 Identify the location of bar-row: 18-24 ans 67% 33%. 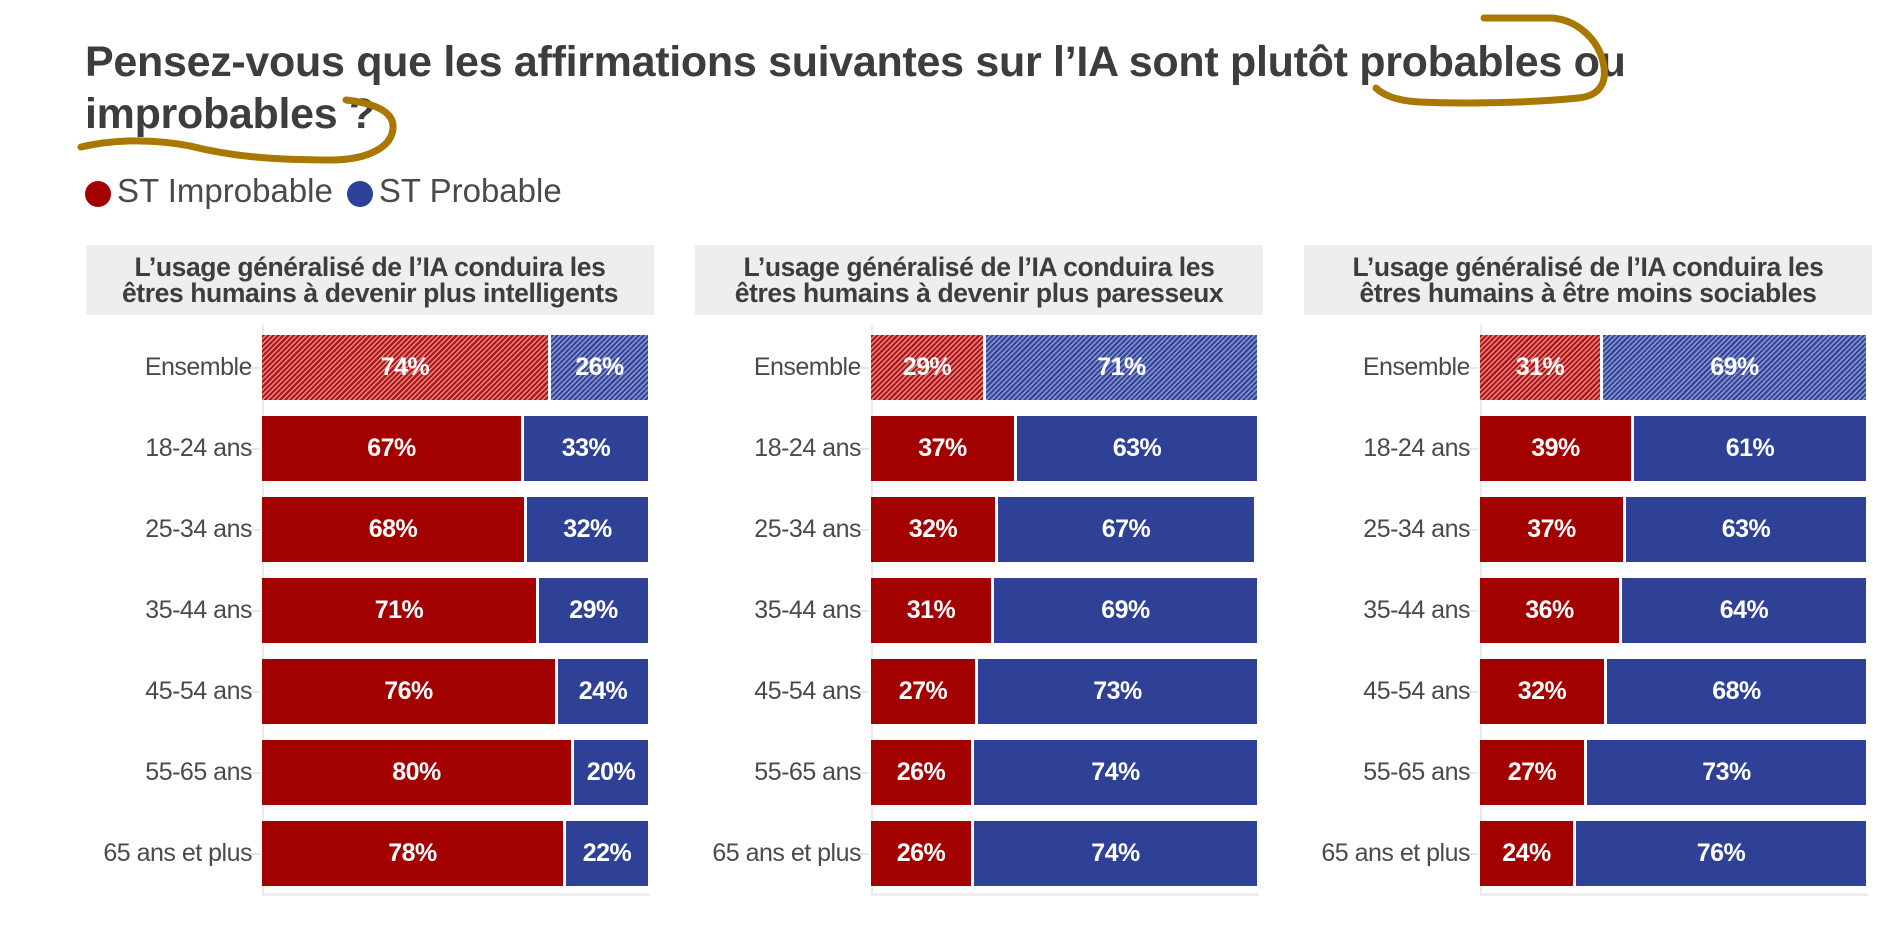
(370, 448).